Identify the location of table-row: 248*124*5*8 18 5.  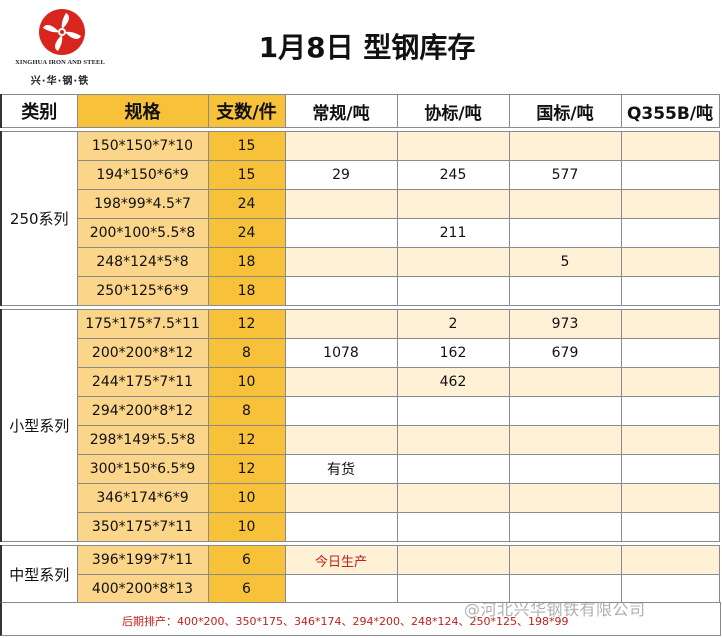
(360, 262).